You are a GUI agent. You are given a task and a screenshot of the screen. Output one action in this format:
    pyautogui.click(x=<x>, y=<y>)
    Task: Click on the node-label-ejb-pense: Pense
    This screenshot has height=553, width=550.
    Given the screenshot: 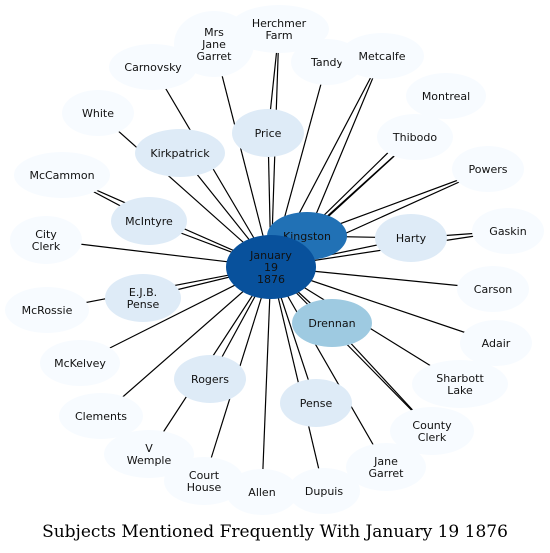 What is the action you would take?
    pyautogui.click(x=143, y=304)
    